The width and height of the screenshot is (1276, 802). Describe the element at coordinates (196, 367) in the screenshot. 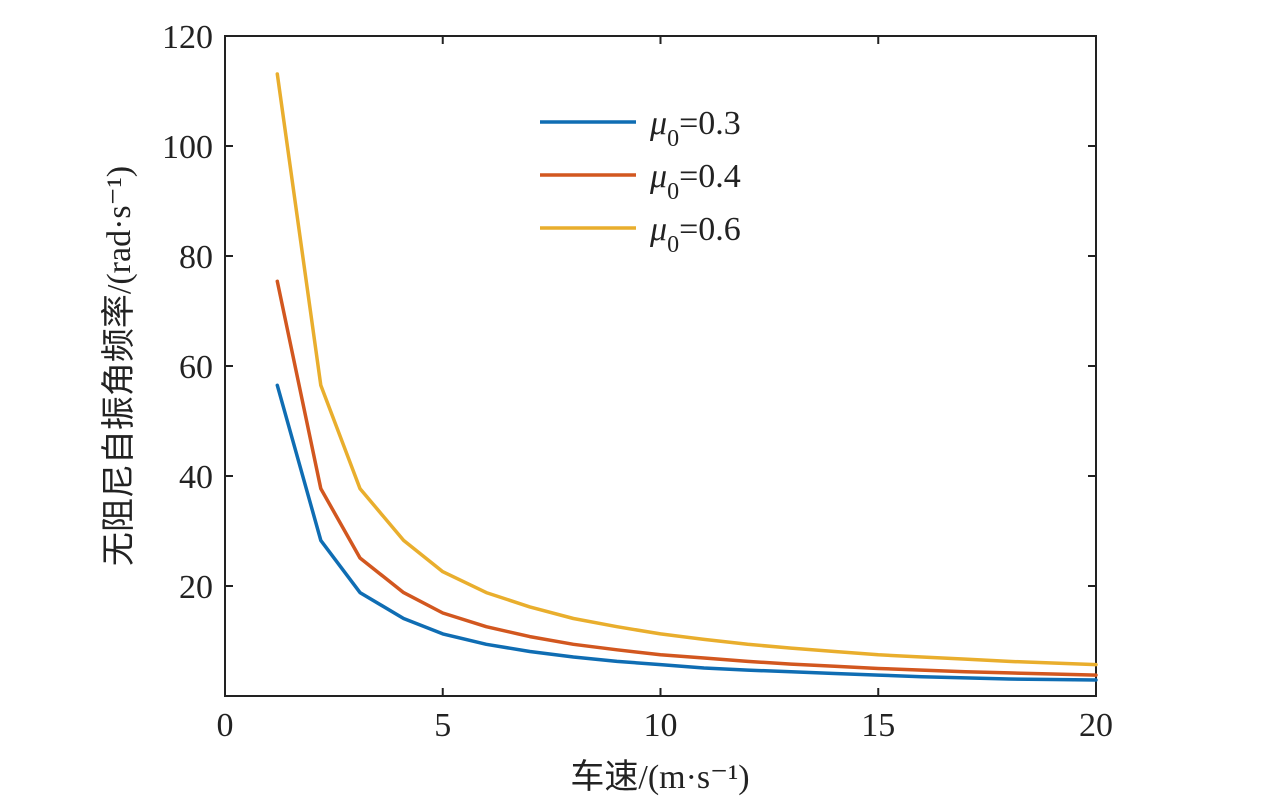

I see `y-tick-label: 60` at that location.